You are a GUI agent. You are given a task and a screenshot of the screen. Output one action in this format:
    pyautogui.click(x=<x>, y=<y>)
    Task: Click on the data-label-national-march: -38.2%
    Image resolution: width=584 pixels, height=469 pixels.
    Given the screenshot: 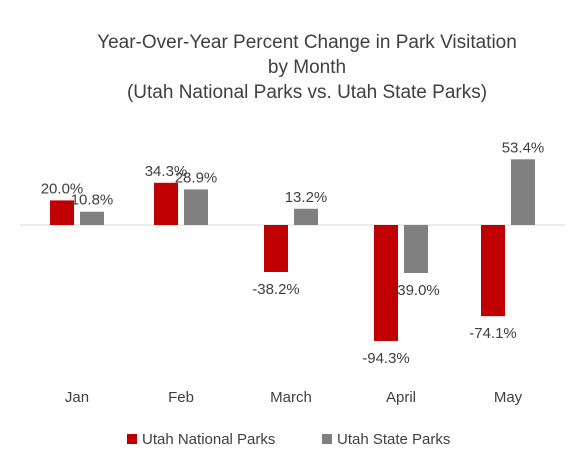 What is the action you would take?
    pyautogui.click(x=276, y=289)
    